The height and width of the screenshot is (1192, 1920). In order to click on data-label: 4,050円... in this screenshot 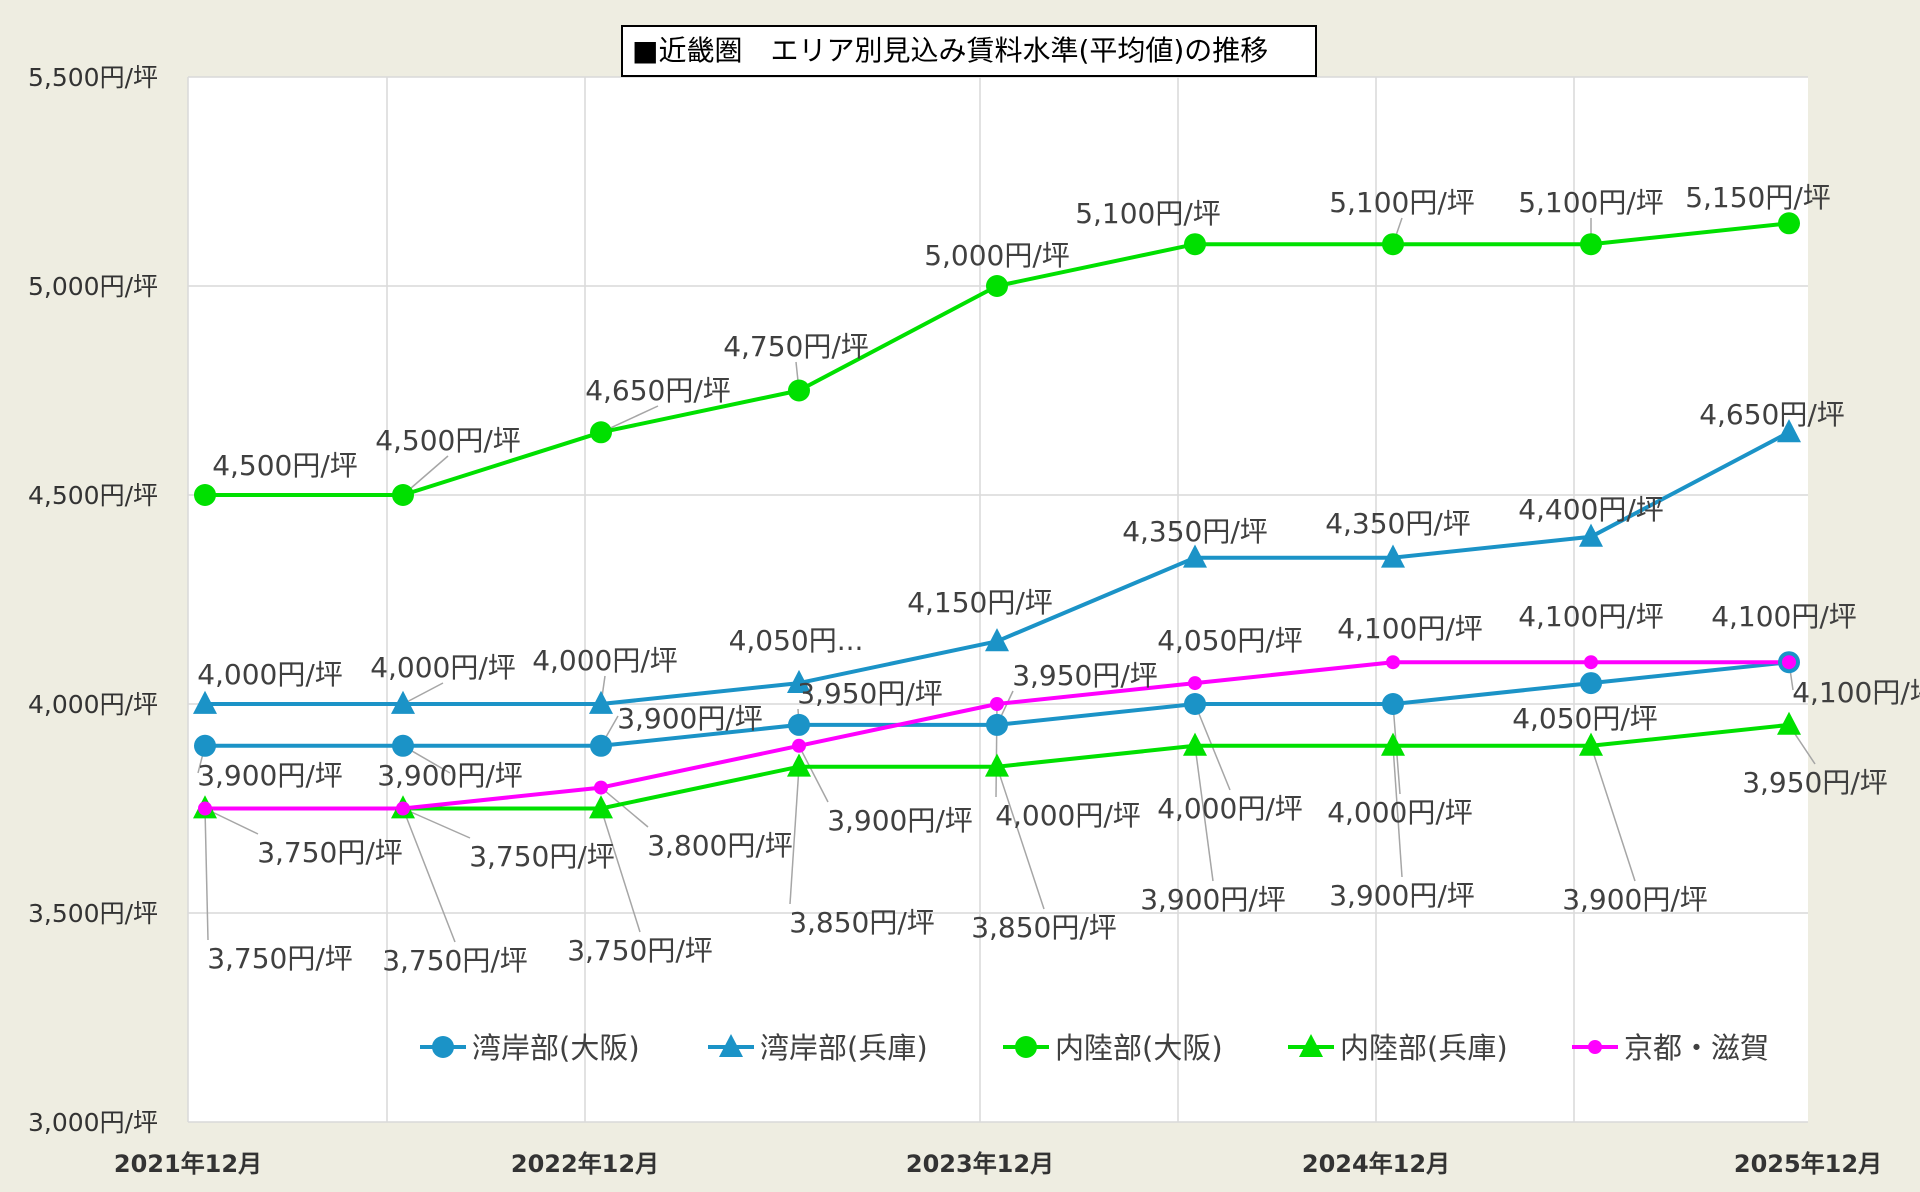, I will do `click(796, 640)`.